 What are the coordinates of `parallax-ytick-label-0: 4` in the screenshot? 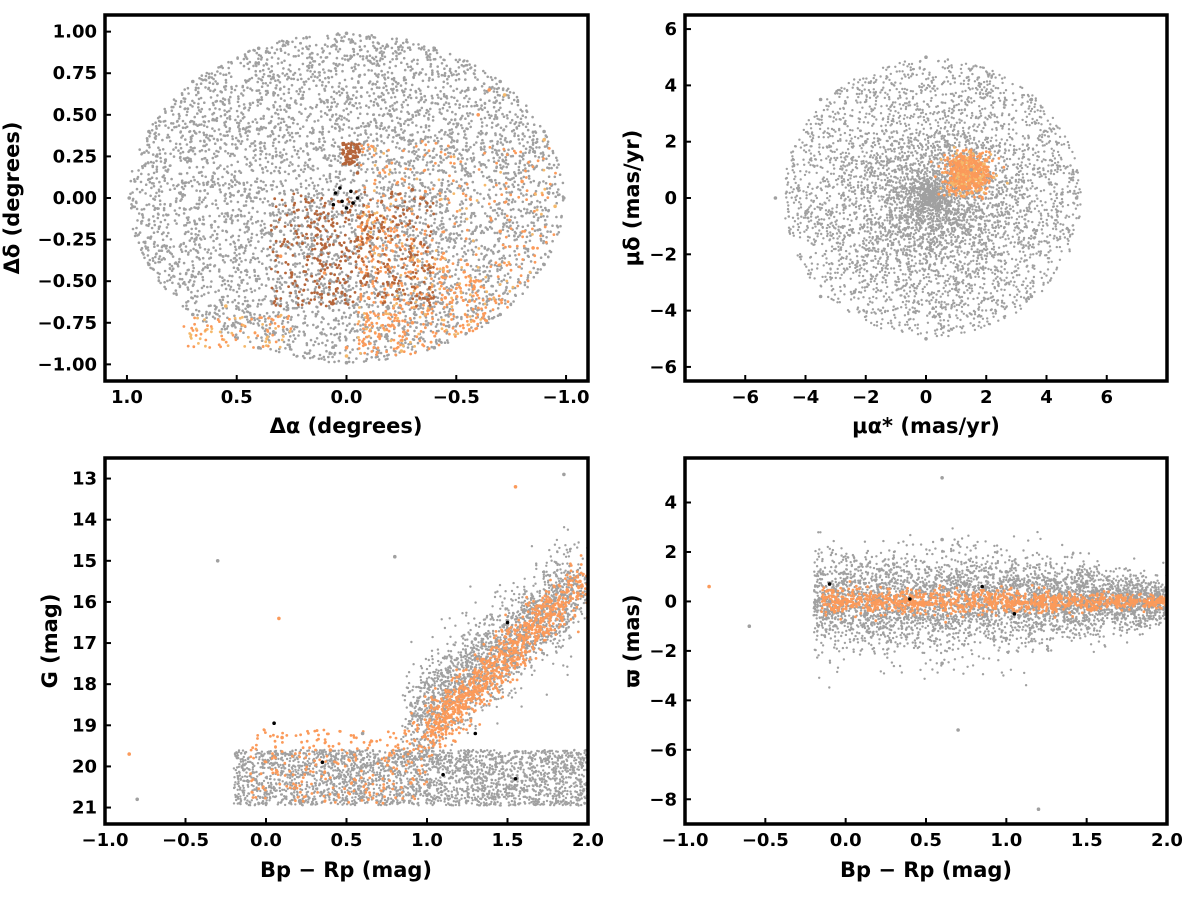 It's located at (670, 503).